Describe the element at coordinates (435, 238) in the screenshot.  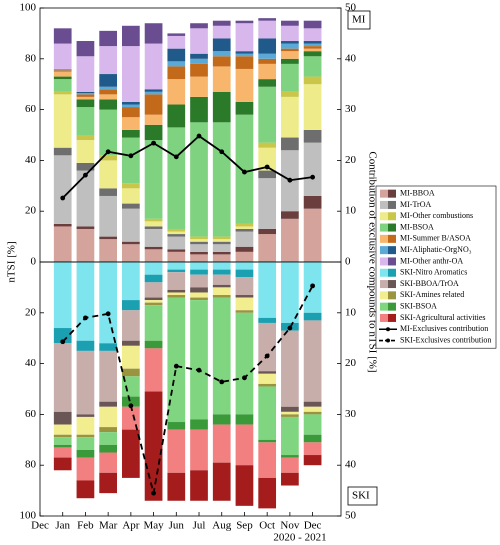
I see `legend-label: MI-Summer B/ASOA` at that location.